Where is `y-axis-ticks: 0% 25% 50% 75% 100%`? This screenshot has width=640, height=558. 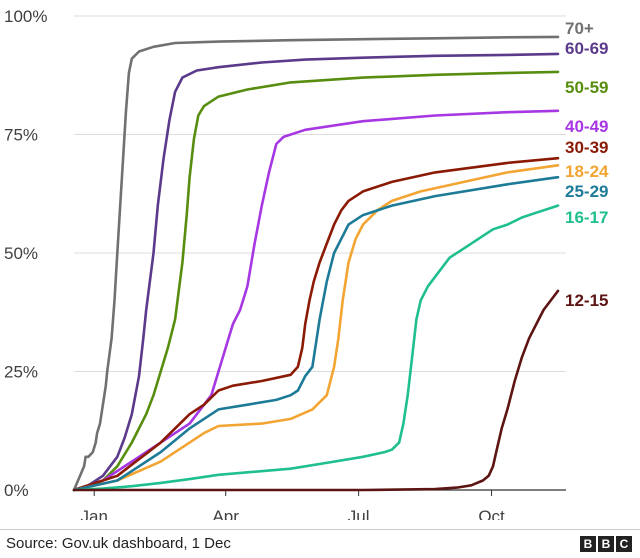 y-axis-ticks: 0% 25% 50% 75% 100% is located at coordinates (25, 253).